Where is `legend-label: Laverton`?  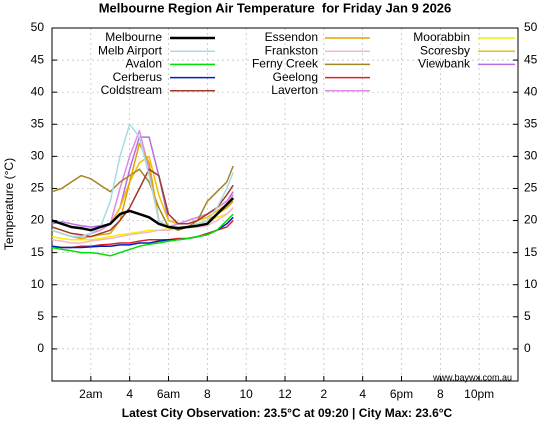 legend-label: Laverton is located at coordinates (294, 90).